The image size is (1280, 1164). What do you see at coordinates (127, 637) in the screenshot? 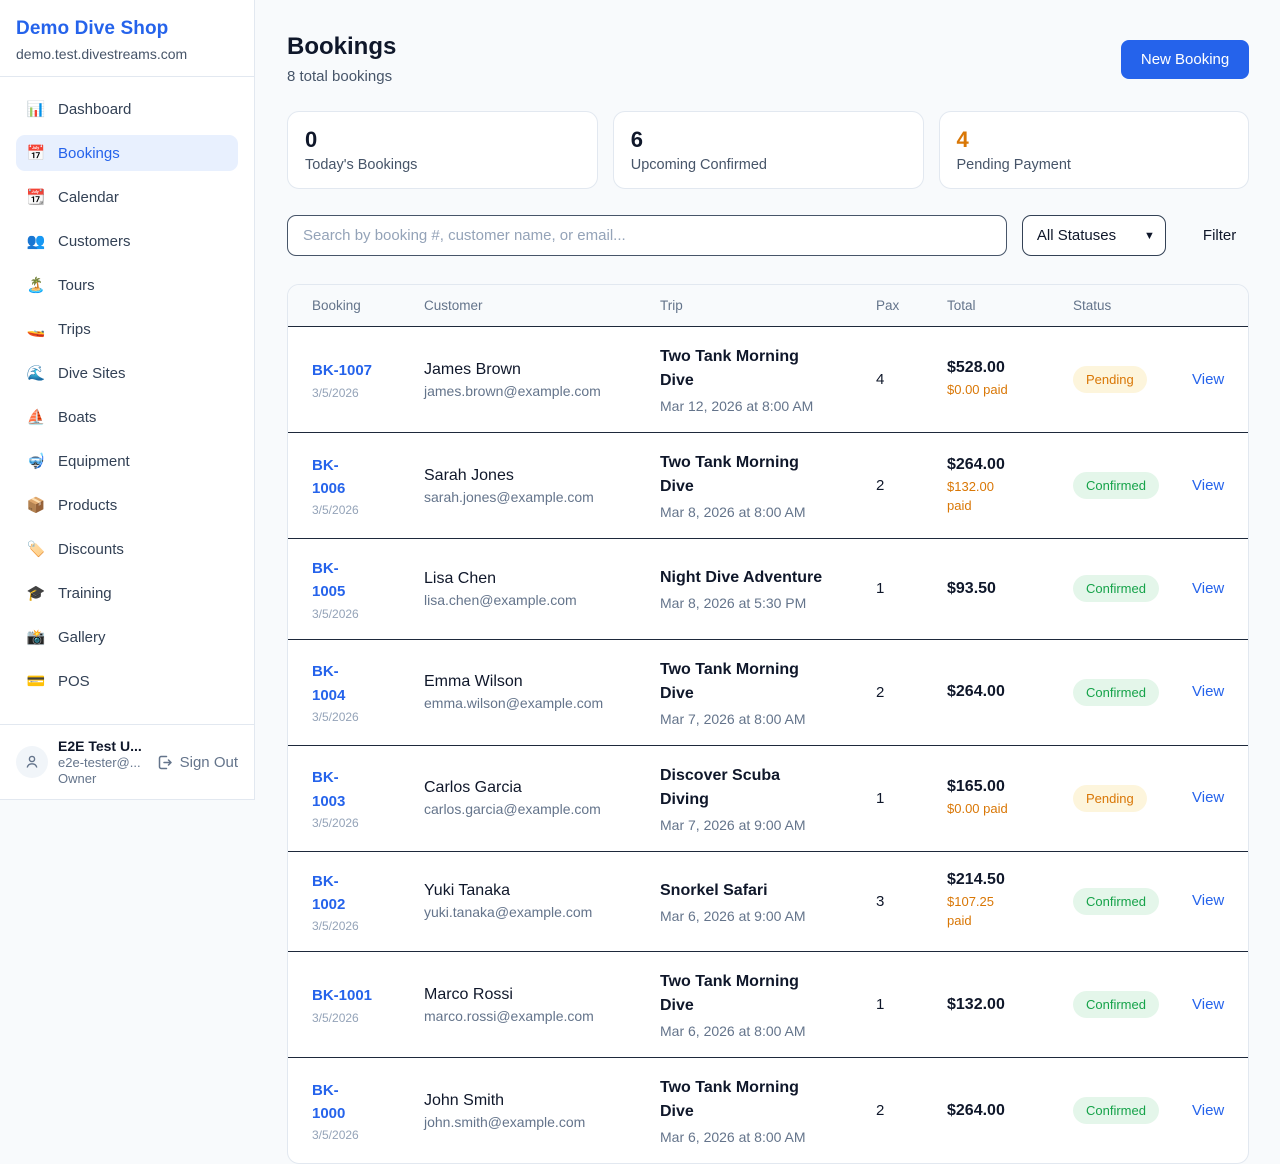
I see `sidebar-item-gallery: 📸 Gallery` at bounding box center [127, 637].